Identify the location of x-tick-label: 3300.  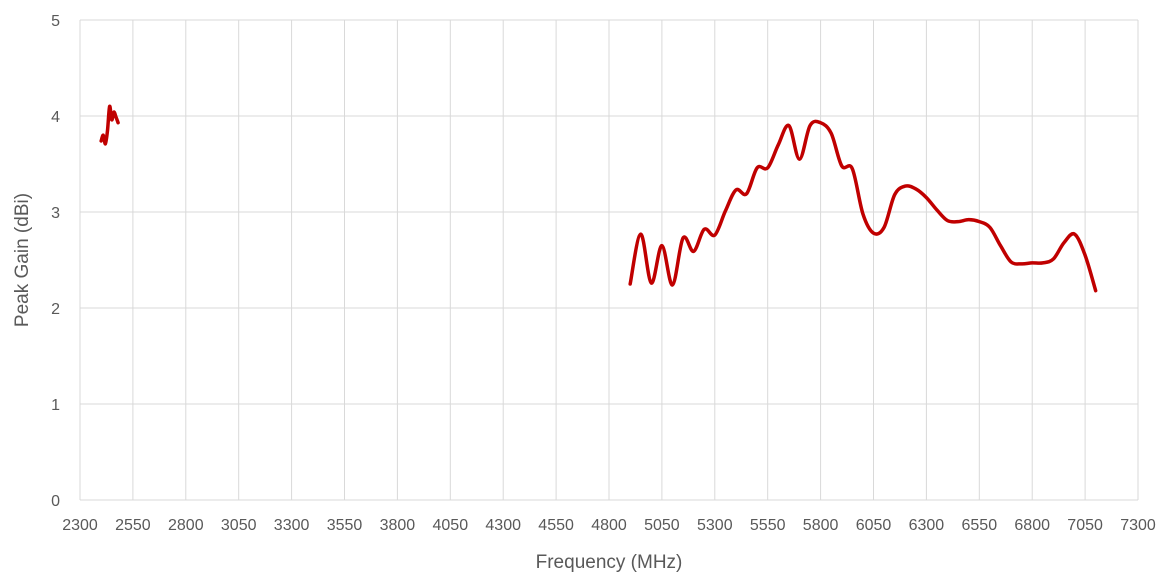
(292, 525).